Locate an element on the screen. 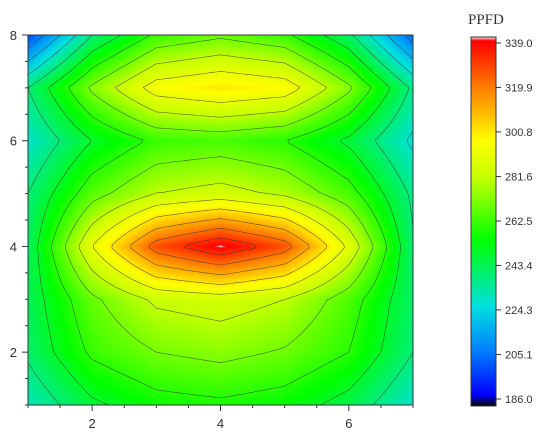  y-axis: 2 4 6 8 is located at coordinates (19, 217).